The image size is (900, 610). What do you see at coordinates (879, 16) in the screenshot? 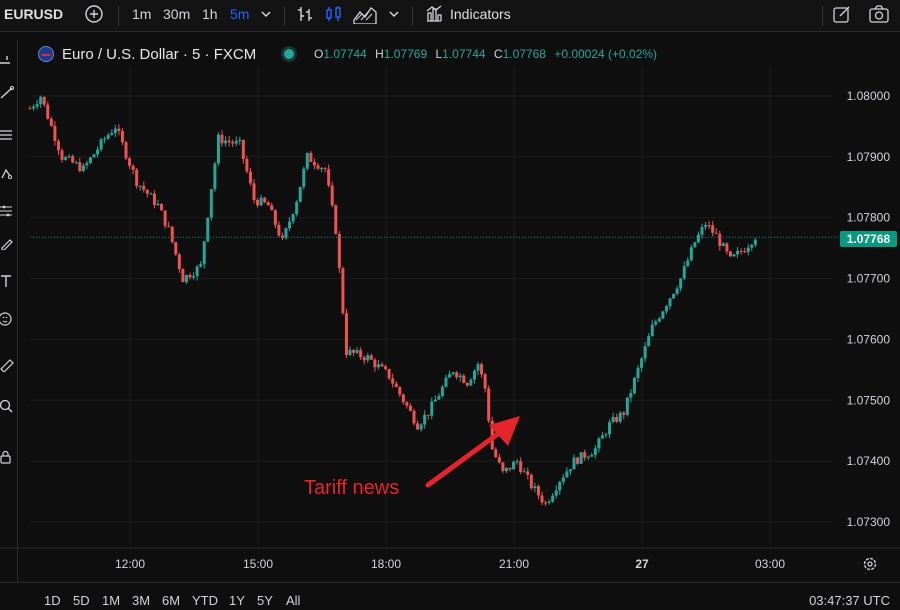
I see `camera-icon` at bounding box center [879, 16].